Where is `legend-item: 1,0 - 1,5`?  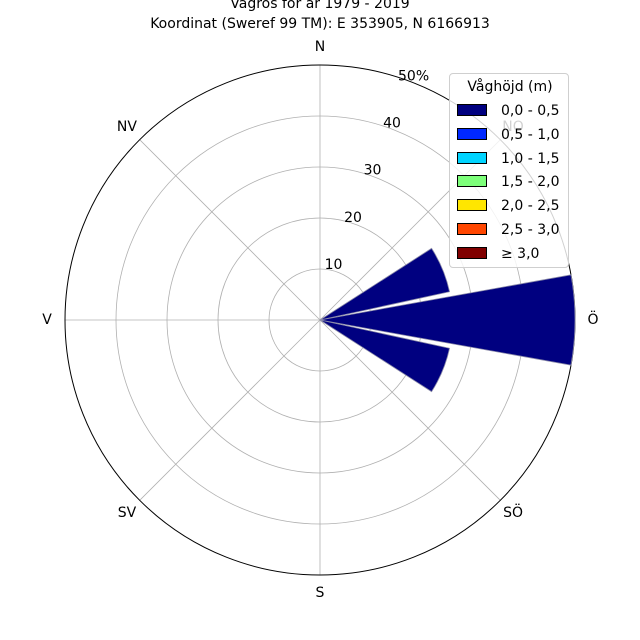
legend-item: 1,0 - 1,5 is located at coordinates (513, 159).